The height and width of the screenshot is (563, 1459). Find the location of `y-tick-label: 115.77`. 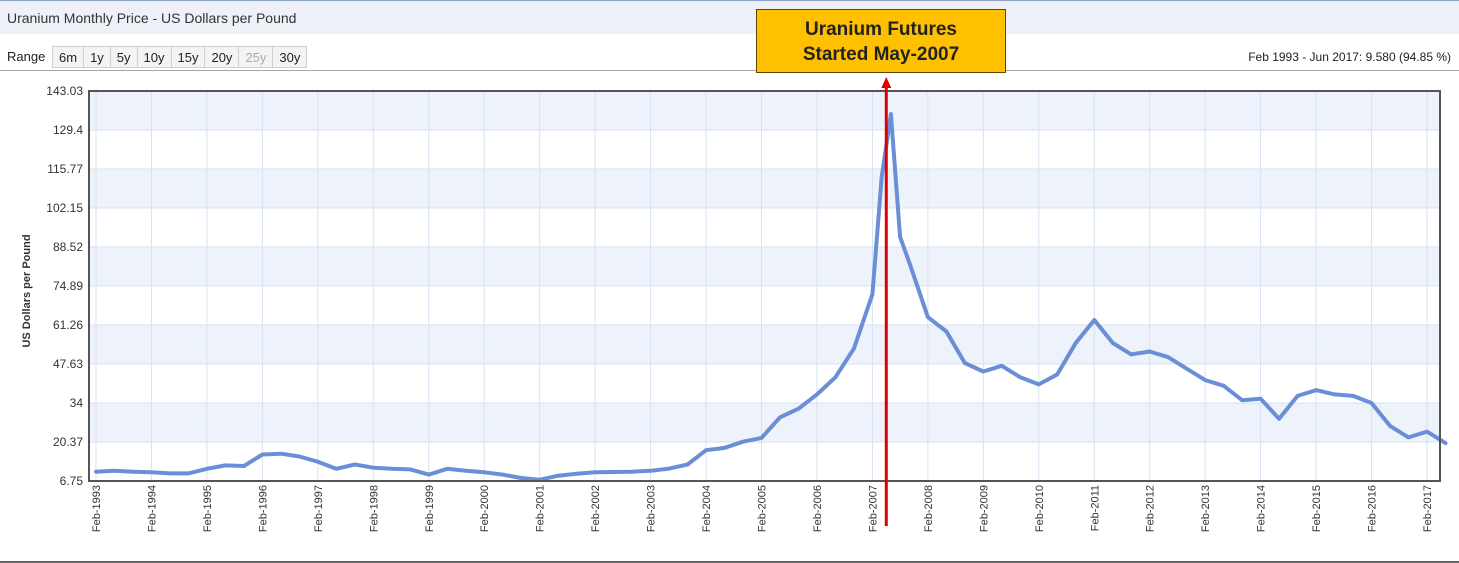

y-tick-label: 115.77 is located at coordinates (65, 169).